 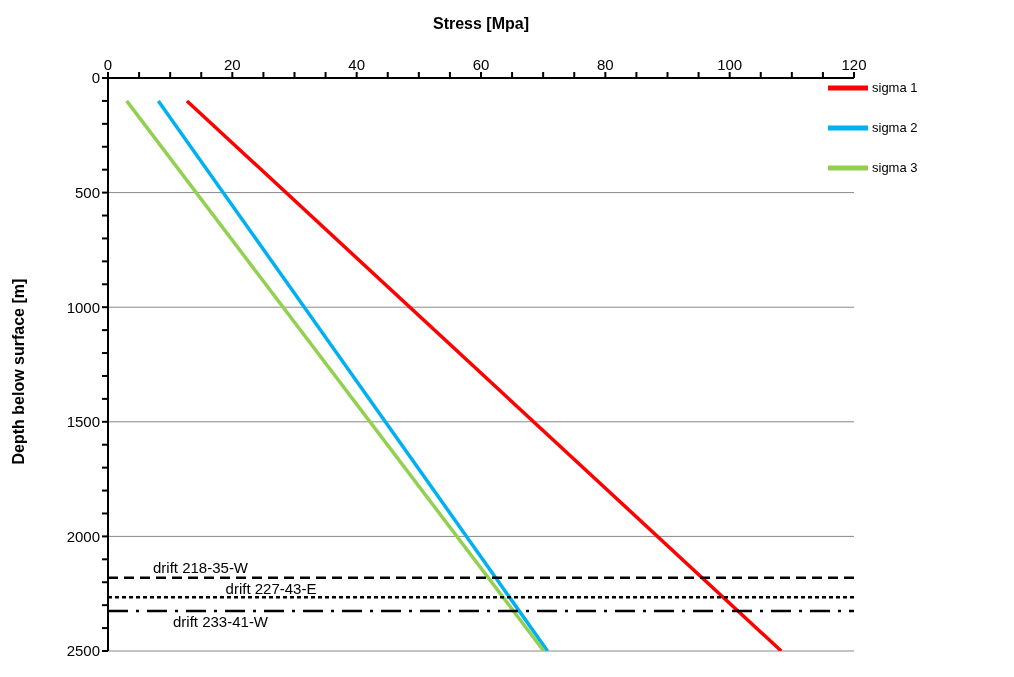 I want to click on x-tick-label: 60, so click(x=481, y=64).